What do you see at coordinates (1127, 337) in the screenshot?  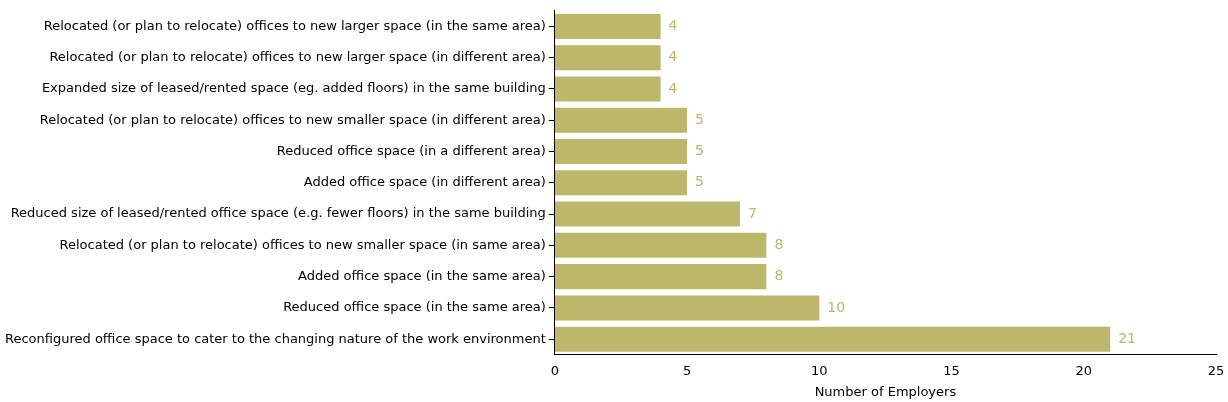 I see `data-label: 21` at bounding box center [1127, 337].